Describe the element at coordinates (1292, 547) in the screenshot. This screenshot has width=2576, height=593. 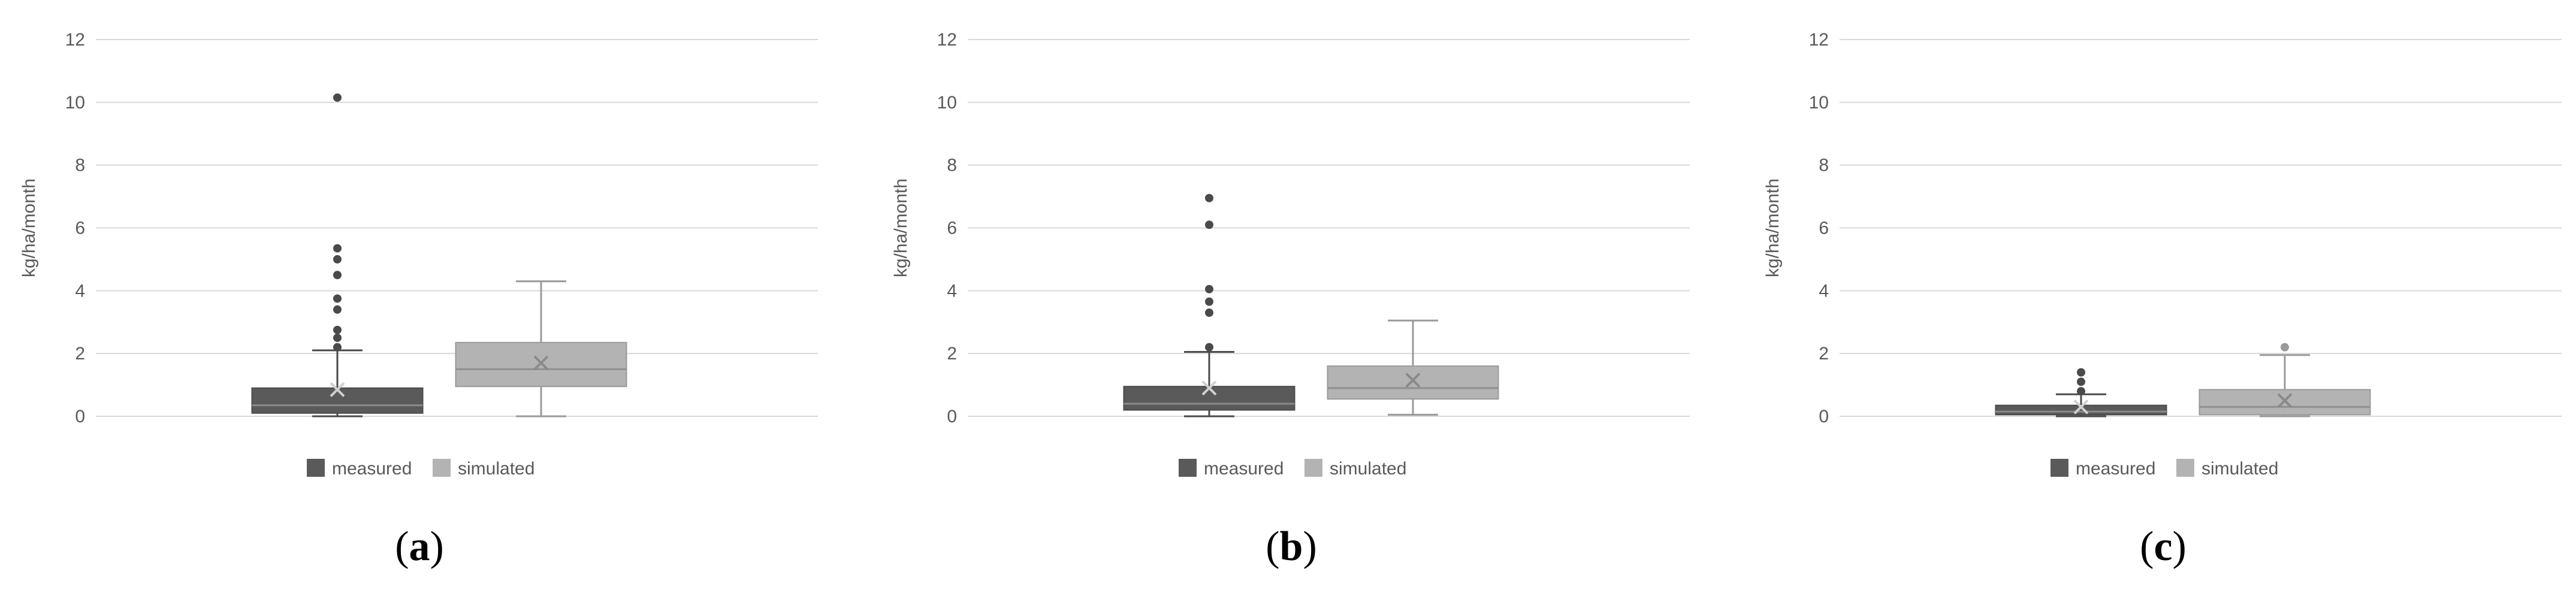
I see `panel-label: (b)` at that location.